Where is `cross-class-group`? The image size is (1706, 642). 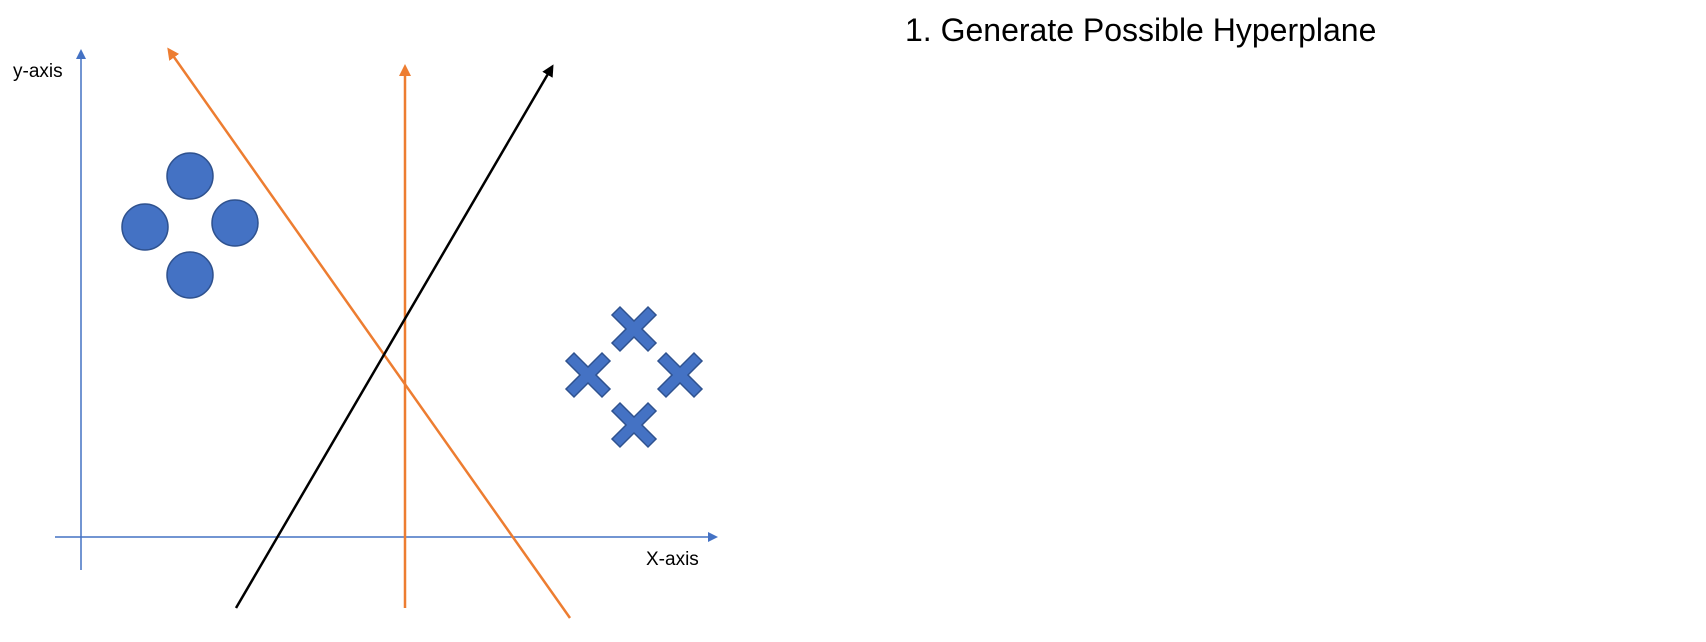
cross-class-group is located at coordinates (634, 377).